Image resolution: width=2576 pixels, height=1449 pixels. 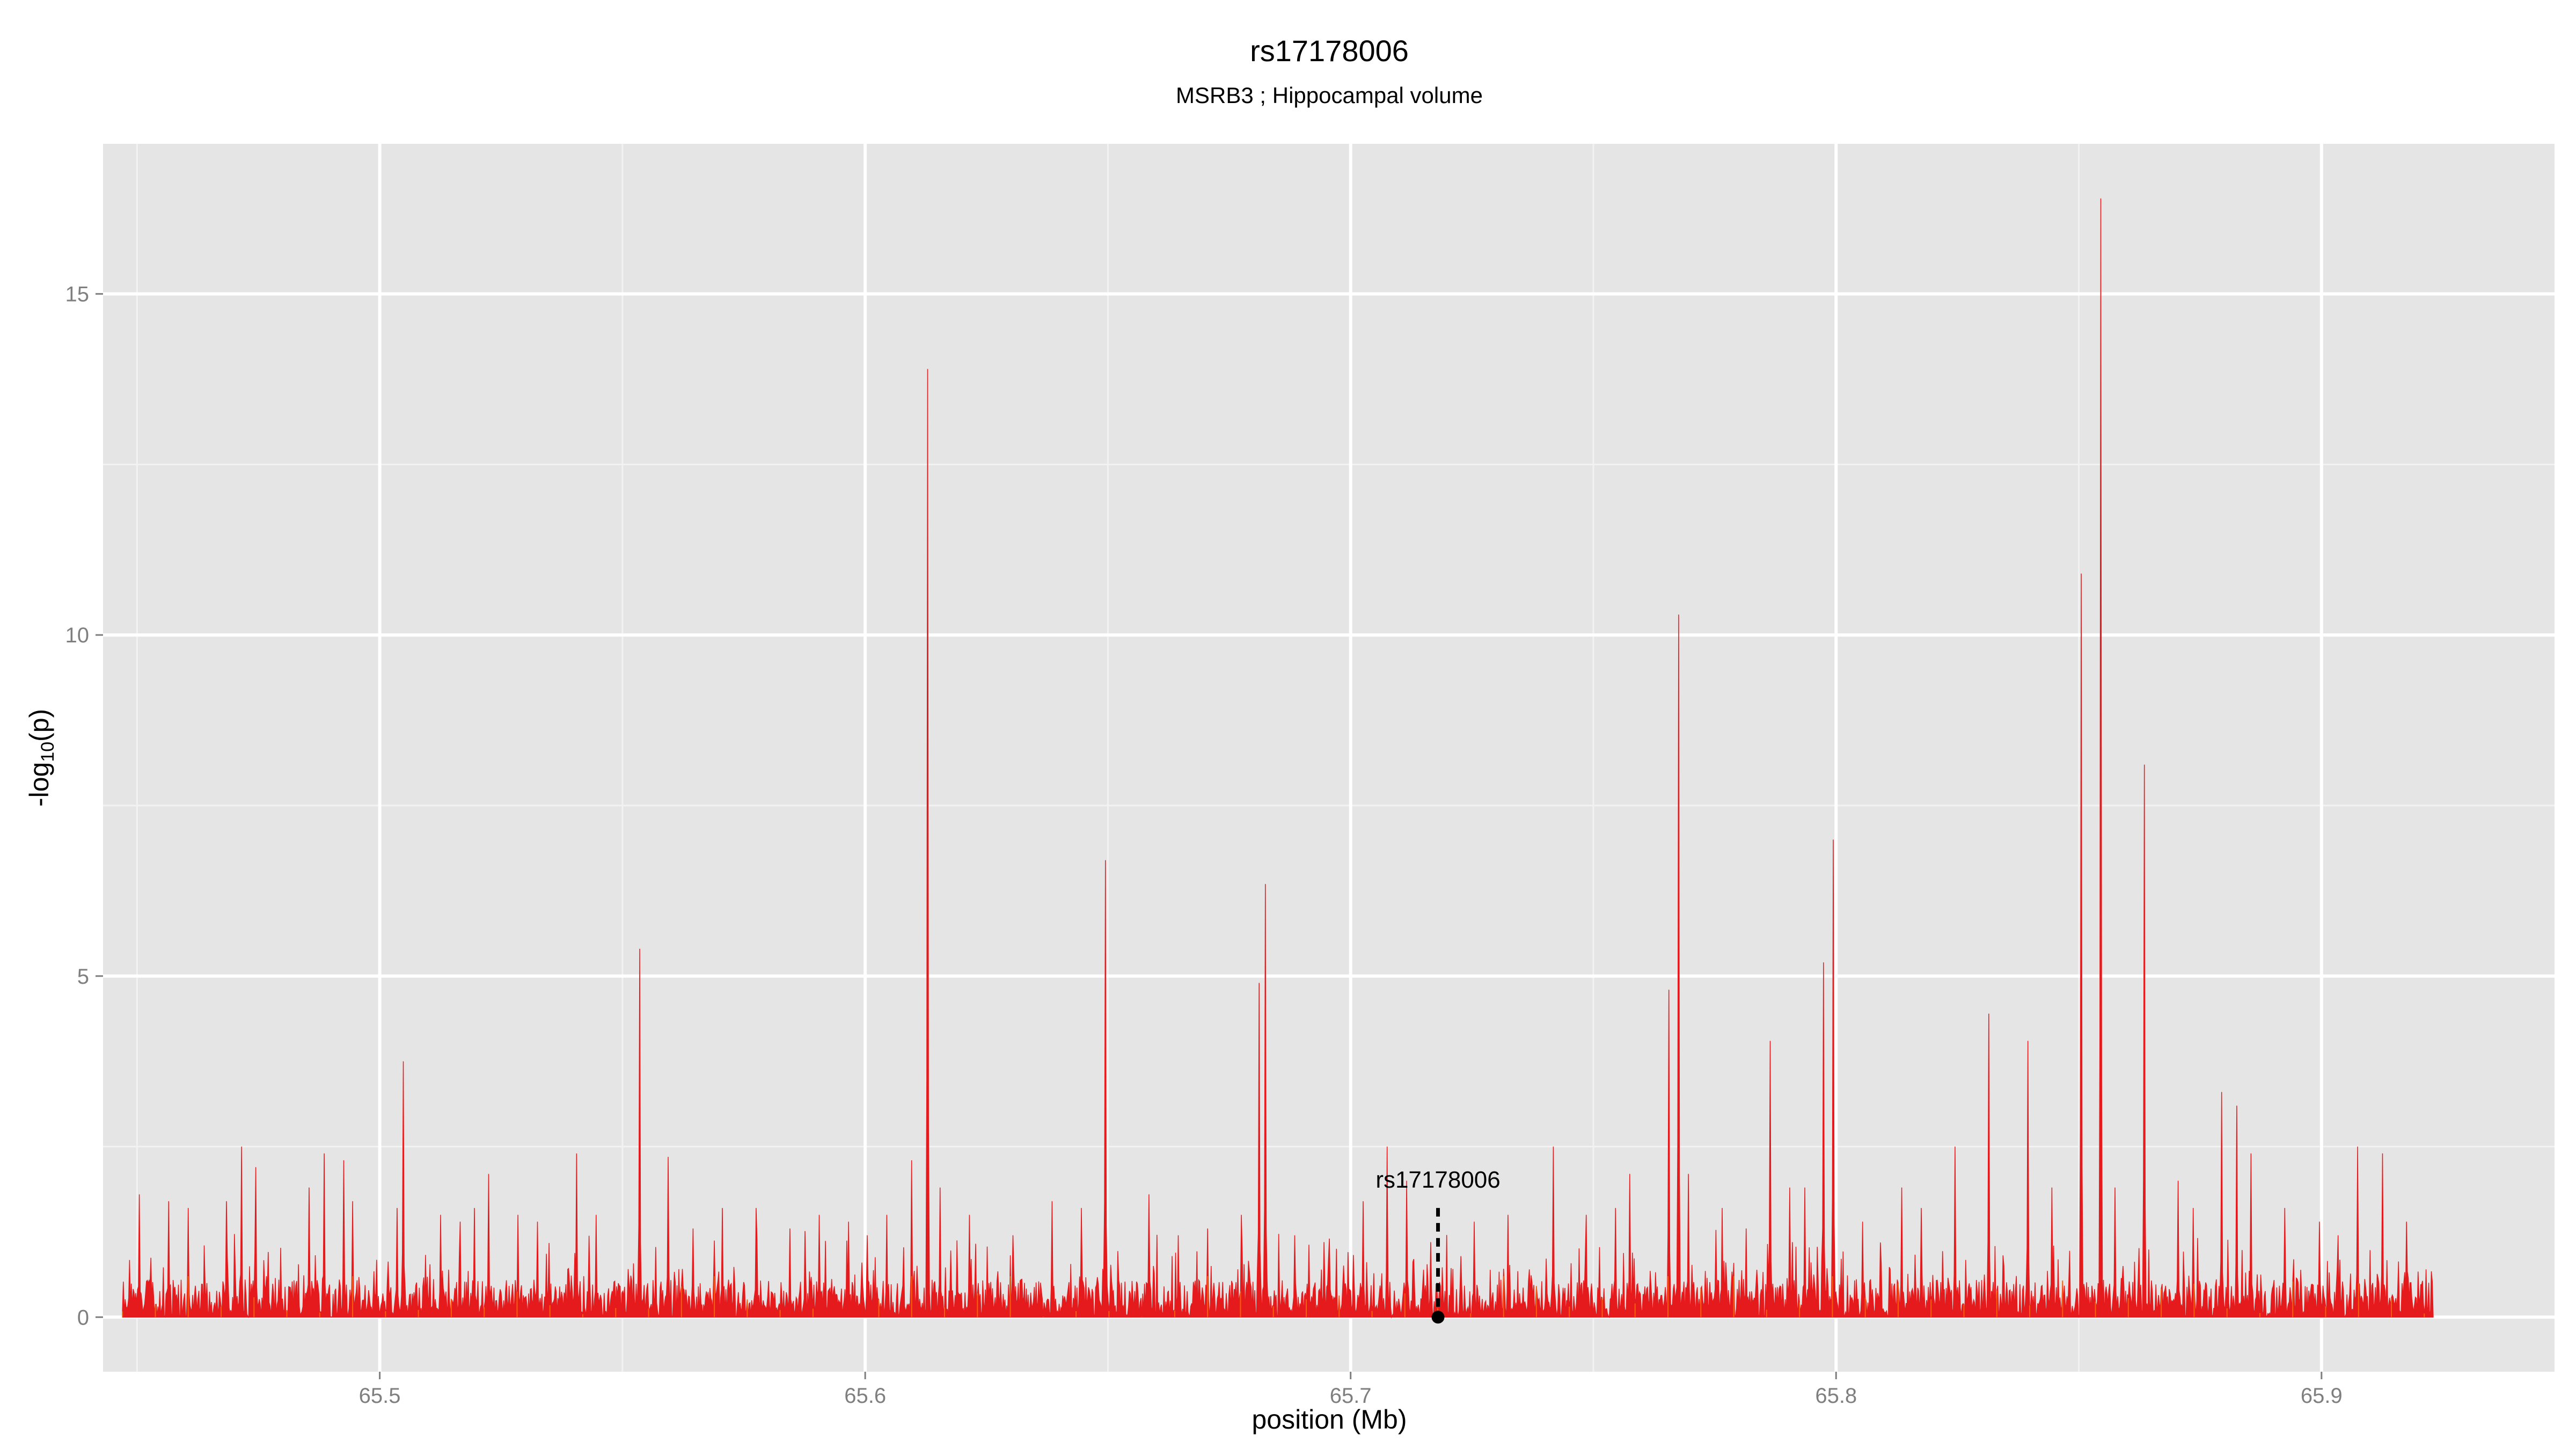 What do you see at coordinates (1329, 1419) in the screenshot?
I see `x-axis-title: position (Mb)` at bounding box center [1329, 1419].